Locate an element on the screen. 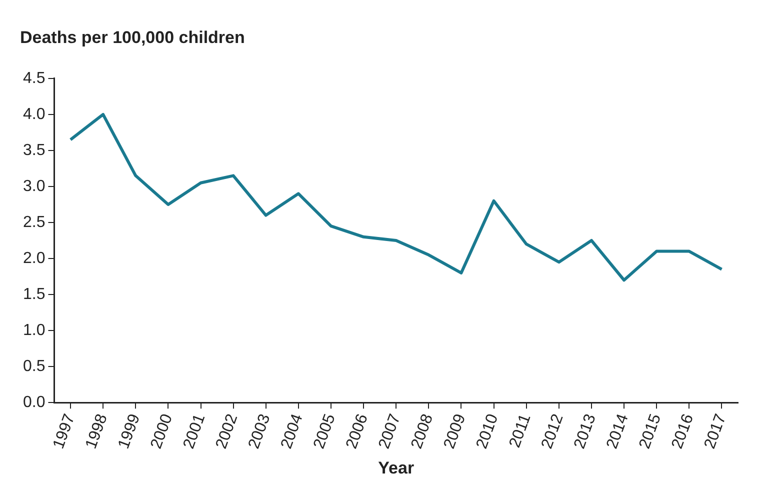 This screenshot has height=488, width=763. x-tick-label: 1997 is located at coordinates (64, 432).